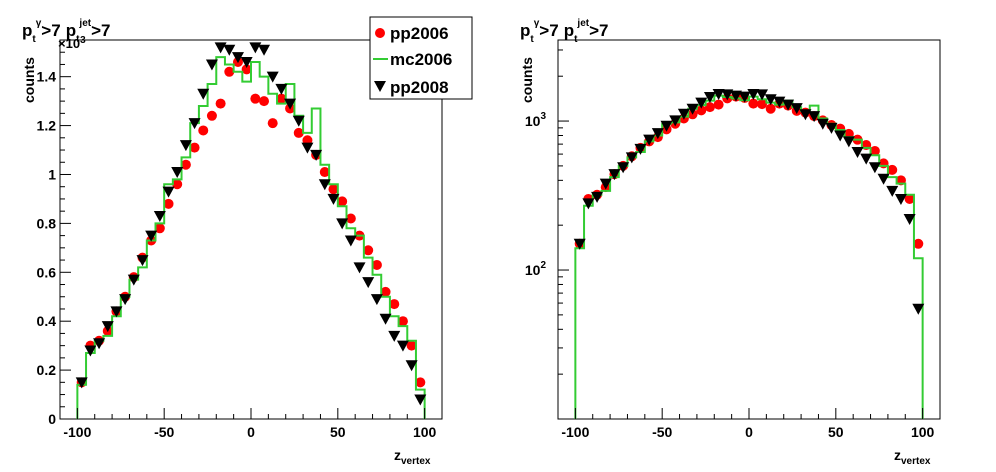  What do you see at coordinates (662, 432) in the screenshot?
I see `right-x-tick-label: -50` at bounding box center [662, 432].